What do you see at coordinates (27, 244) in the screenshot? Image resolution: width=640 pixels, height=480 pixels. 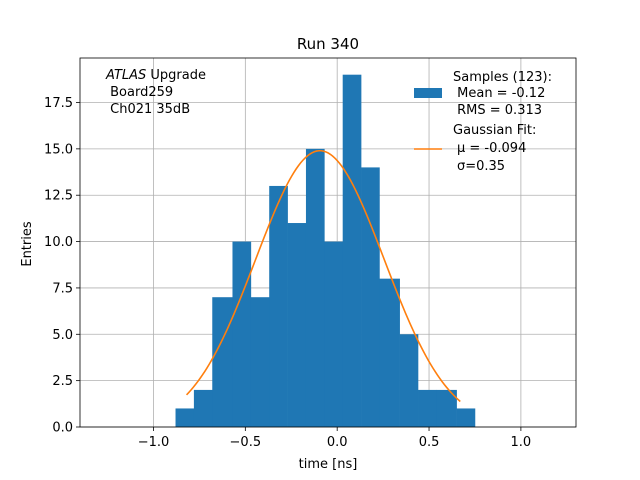 I see `y-axis-label: Entries` at bounding box center [27, 244].